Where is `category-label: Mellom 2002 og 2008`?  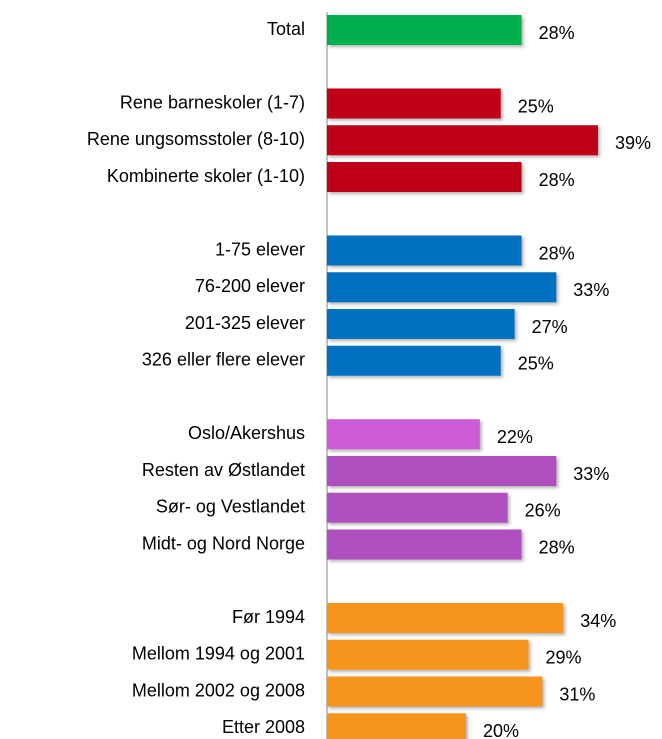
category-label: Mellom 2002 og 2008 is located at coordinates (218, 690).